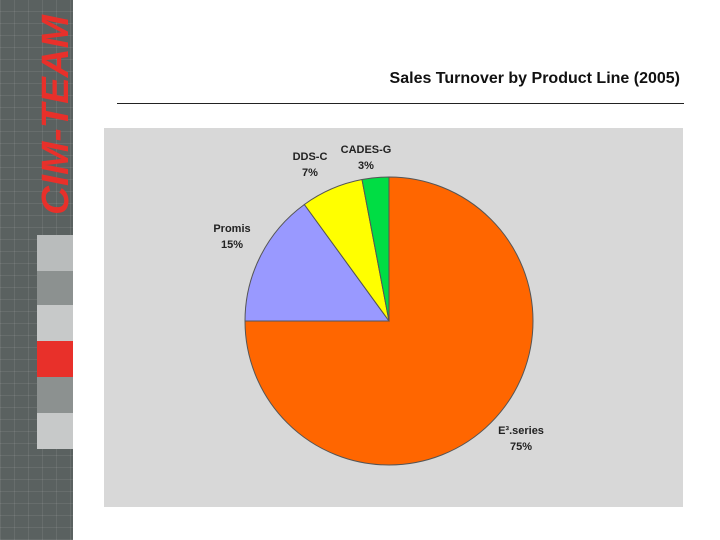 This screenshot has width=720, height=540. What do you see at coordinates (232, 245) in the screenshot?
I see `slice-value-label-promis: 15%` at bounding box center [232, 245].